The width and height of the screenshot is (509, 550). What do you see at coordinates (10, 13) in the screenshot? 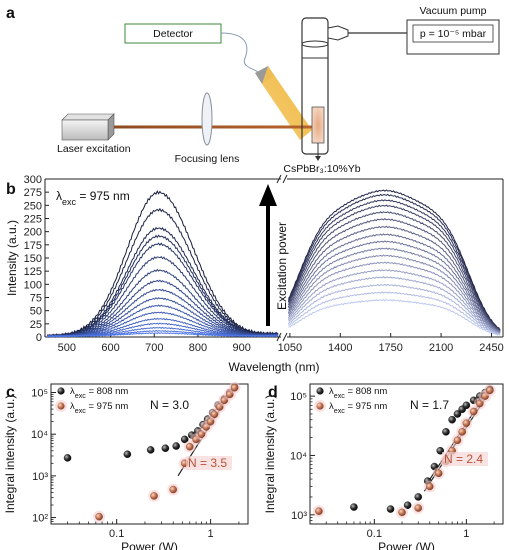
I see `panel-label-a: a` at bounding box center [10, 13].